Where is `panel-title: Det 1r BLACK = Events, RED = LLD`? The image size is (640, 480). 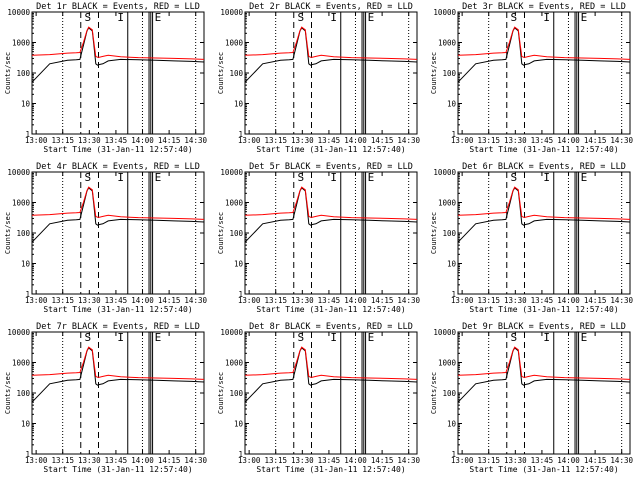
panel-title: Det 1r BLACK = Events, RED = LLD is located at coordinates (118, 7).